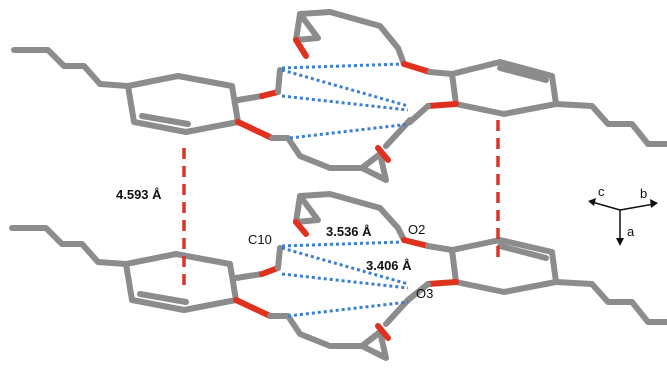 The width and height of the screenshot is (667, 369). What do you see at coordinates (71, 68) in the screenshot?
I see `upper-left-alkyl-chain` at bounding box center [71, 68].